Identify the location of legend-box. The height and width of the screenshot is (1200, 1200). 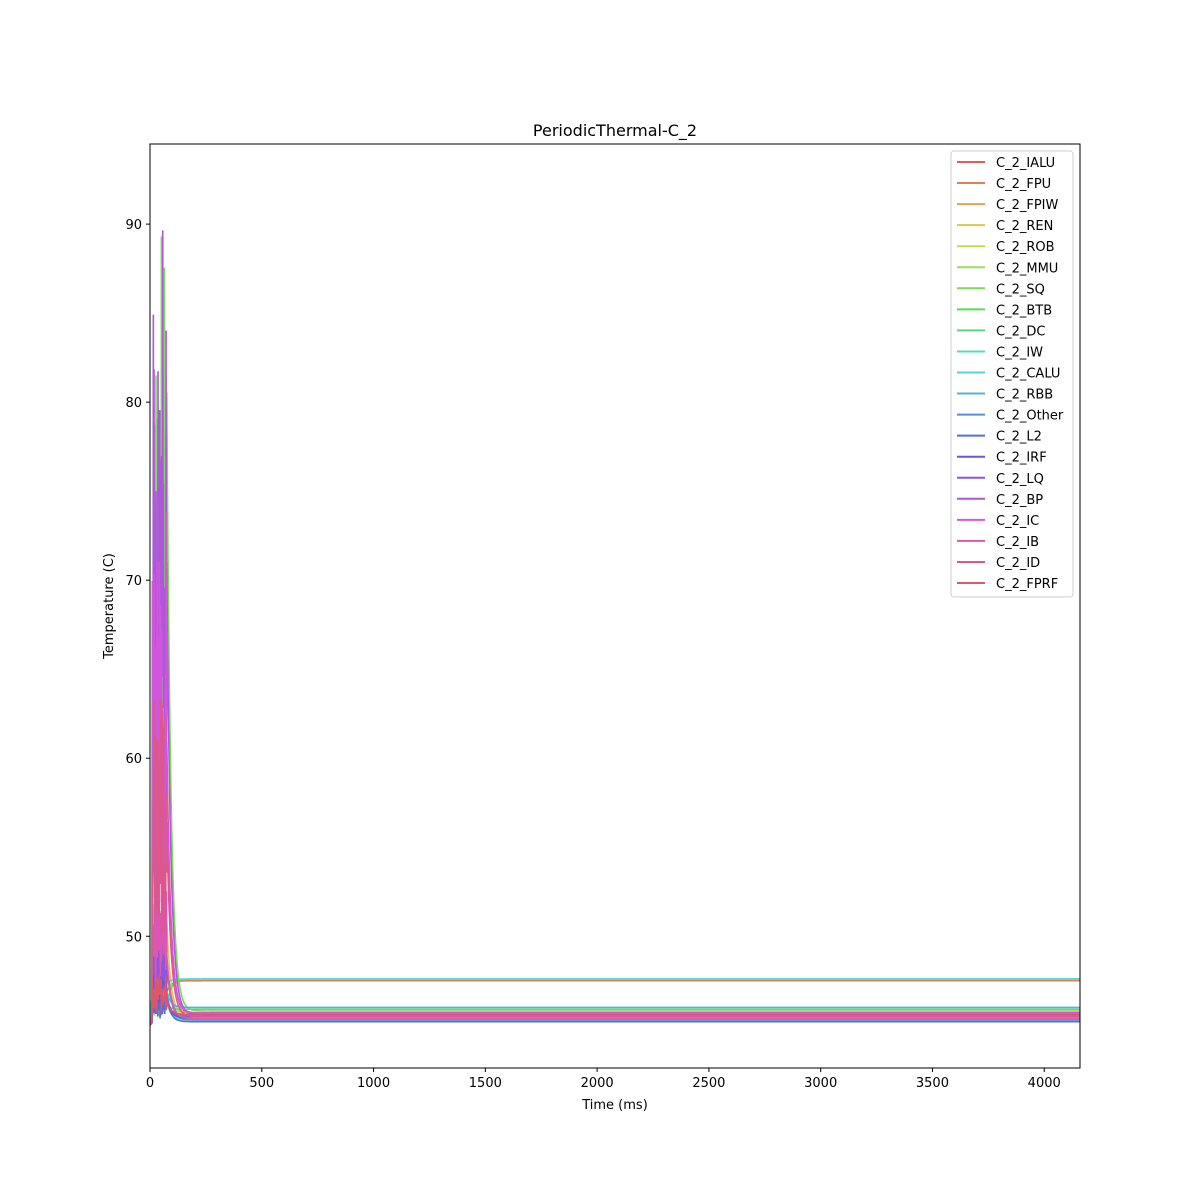
(1012, 374).